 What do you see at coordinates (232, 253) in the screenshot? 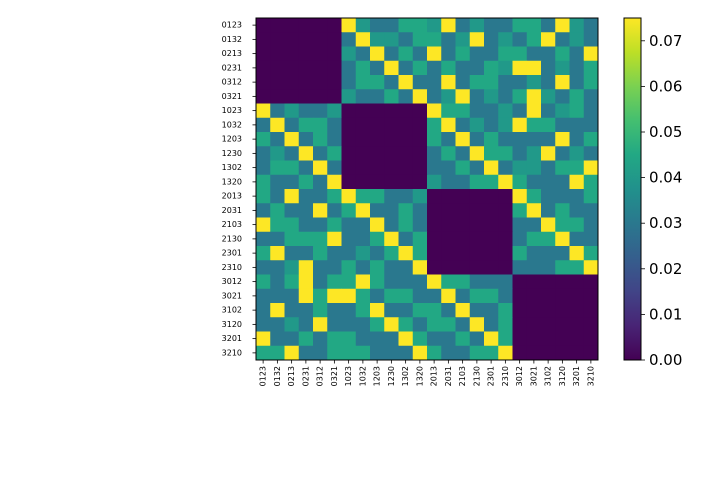
I see `y-tick-label: 2301` at bounding box center [232, 253].